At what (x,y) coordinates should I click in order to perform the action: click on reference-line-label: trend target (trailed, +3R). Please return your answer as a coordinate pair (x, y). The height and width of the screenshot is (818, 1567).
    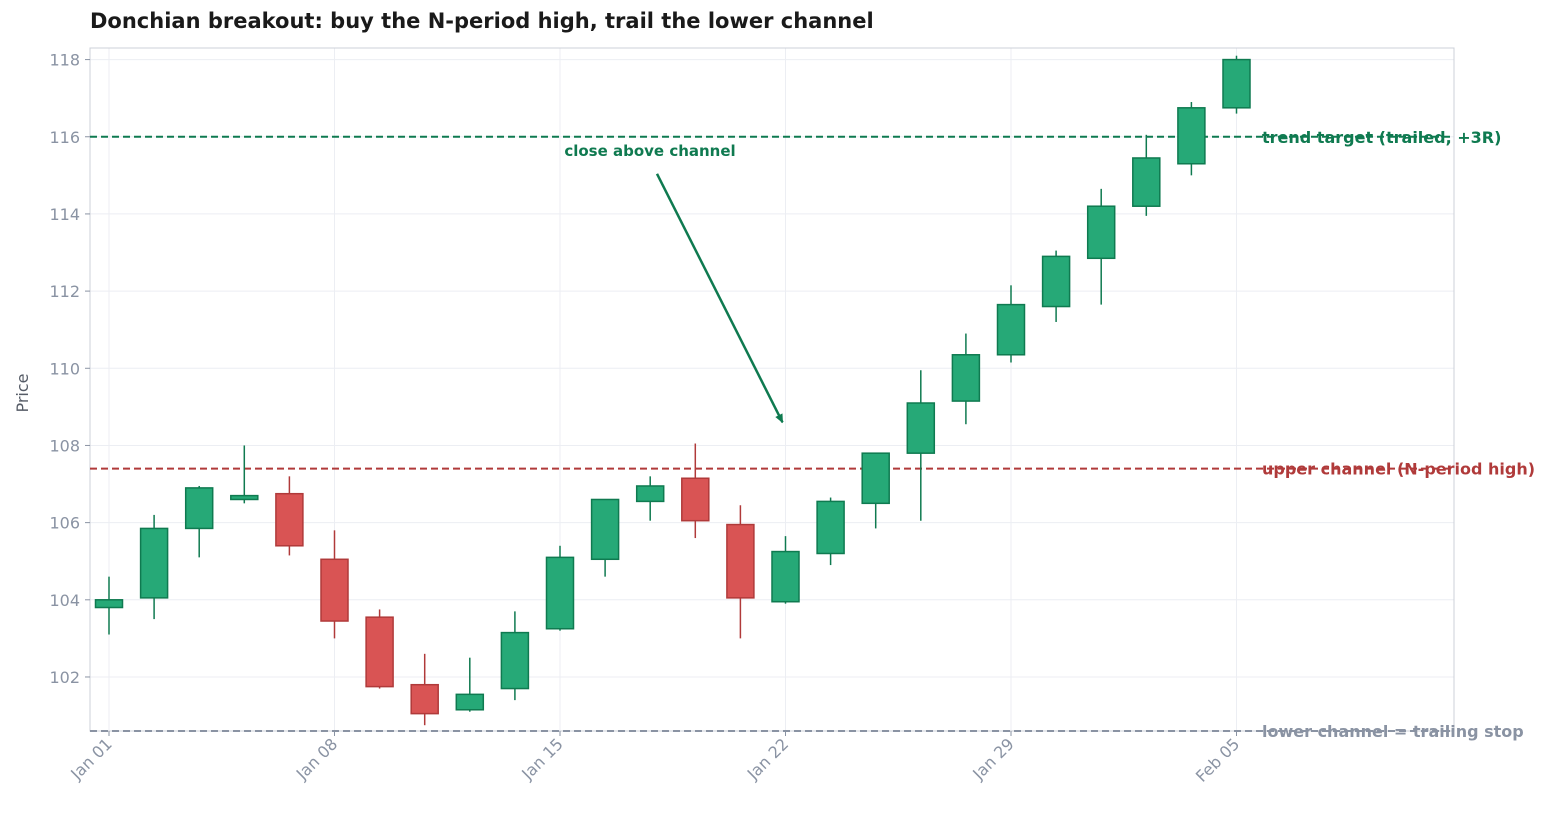
    Looking at the image, I should click on (1381, 137).